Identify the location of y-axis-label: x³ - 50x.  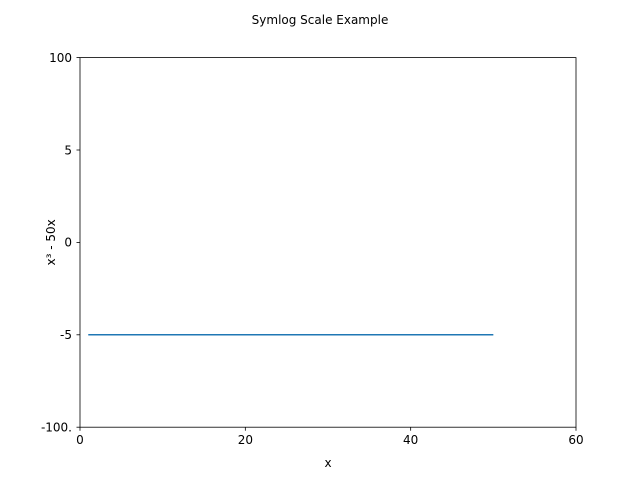
(51, 242).